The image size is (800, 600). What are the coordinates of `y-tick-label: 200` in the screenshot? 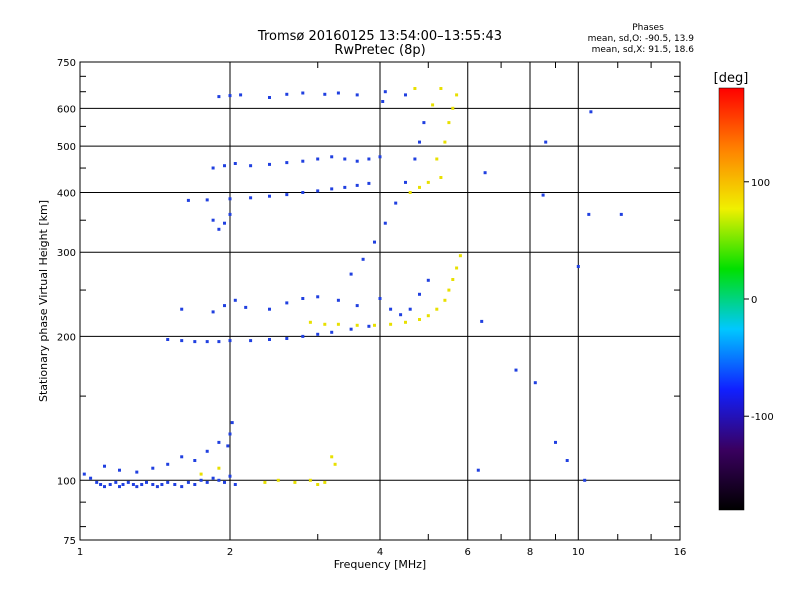 It's located at (66, 337).